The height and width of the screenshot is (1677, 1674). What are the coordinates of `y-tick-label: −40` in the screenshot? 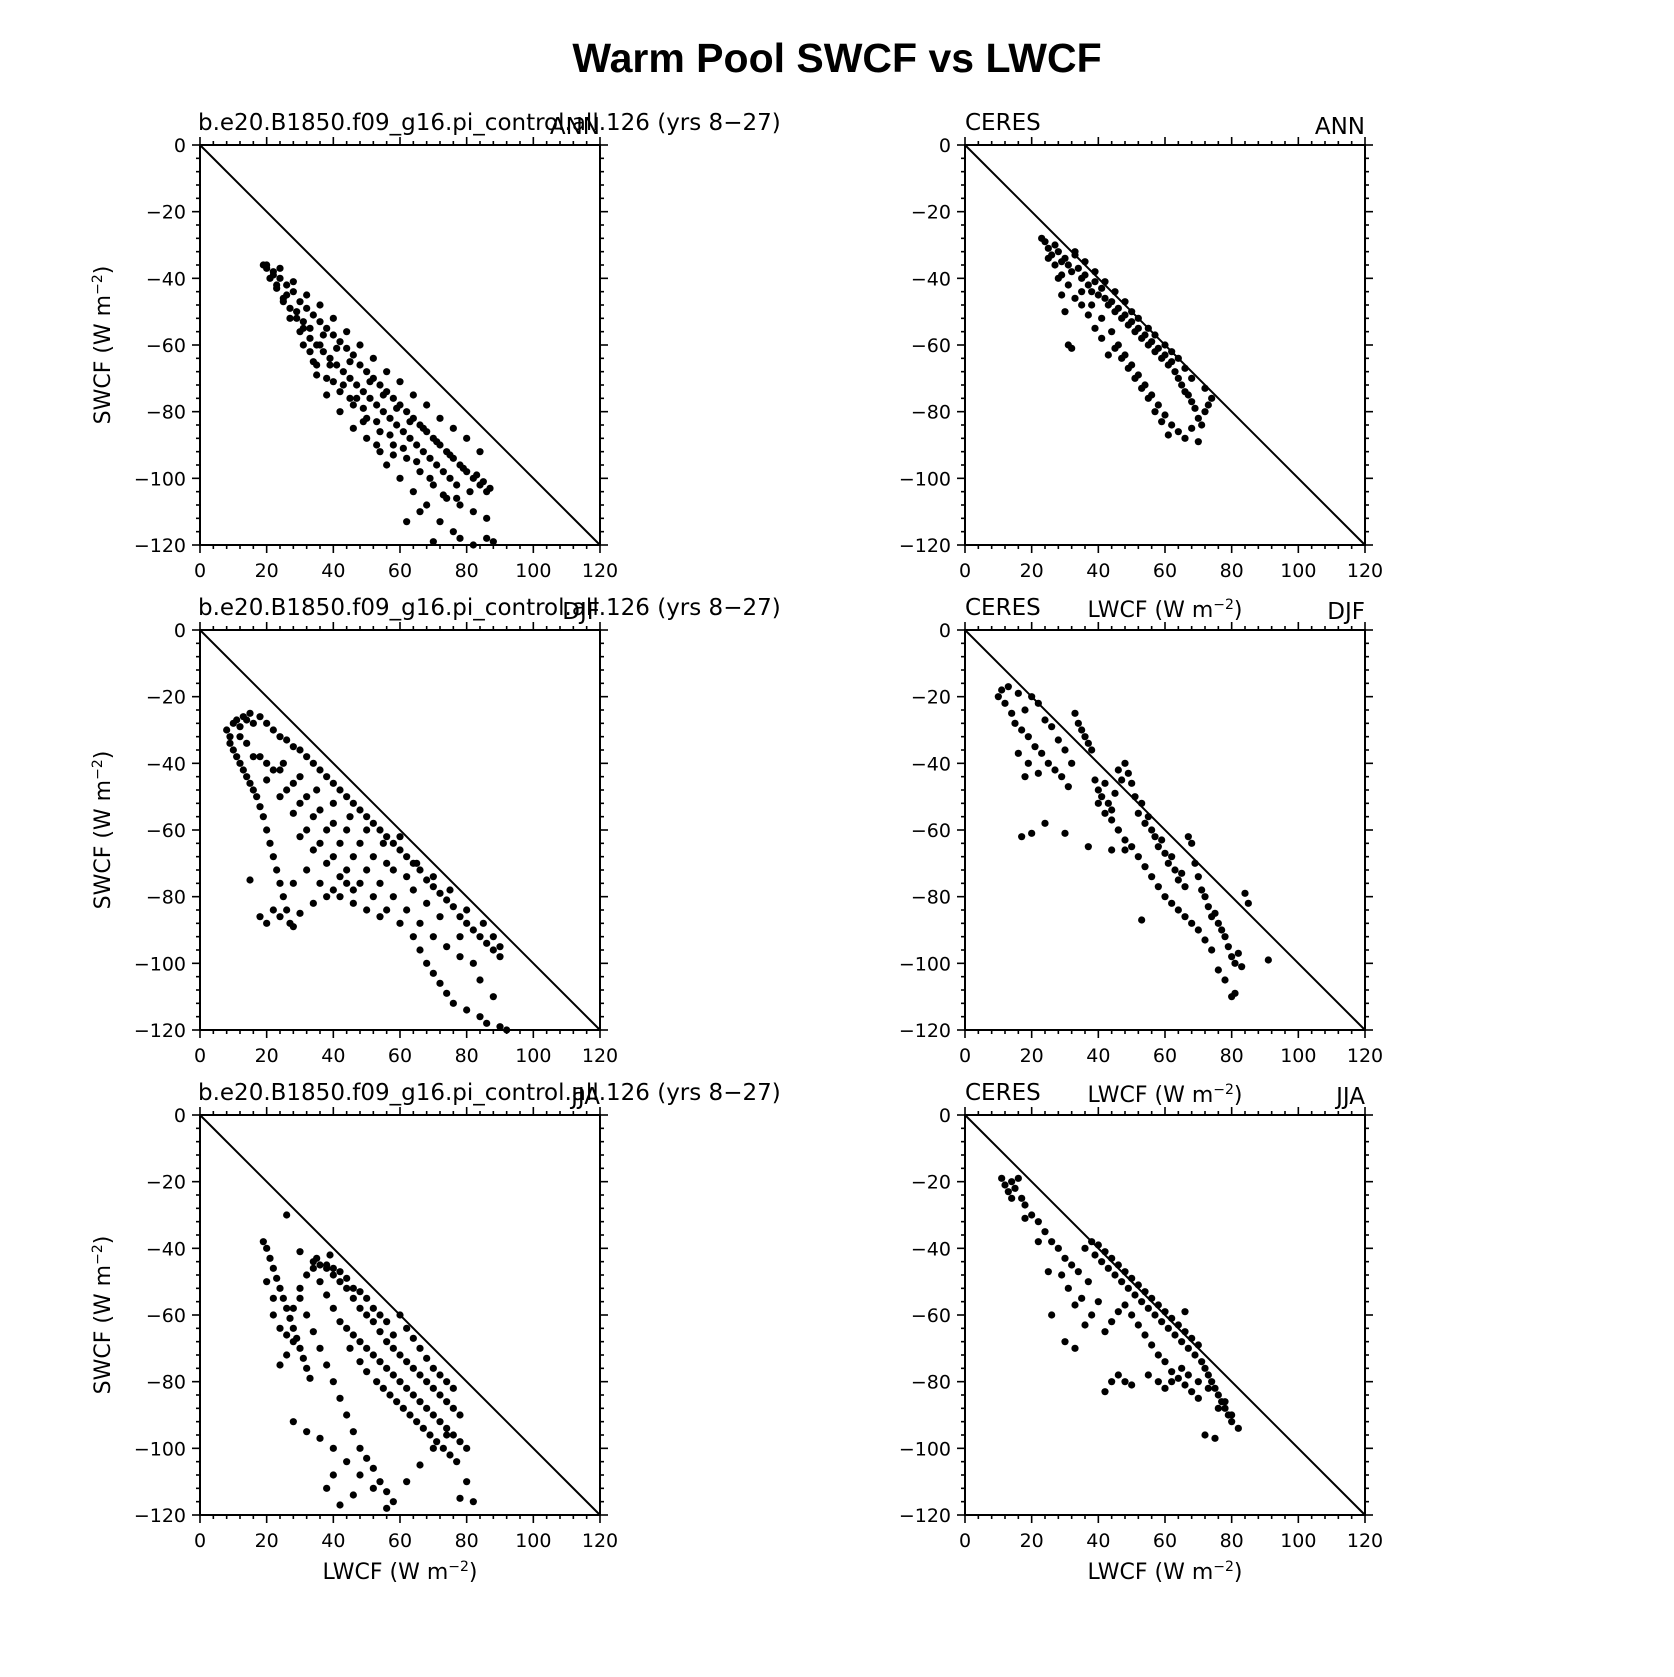 It's located at (931, 764).